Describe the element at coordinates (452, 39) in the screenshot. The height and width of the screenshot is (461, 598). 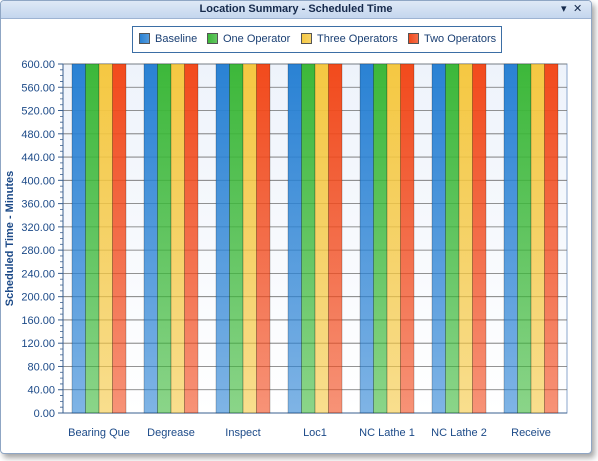
I see `legend-item-two-operators: Two Operators` at that location.